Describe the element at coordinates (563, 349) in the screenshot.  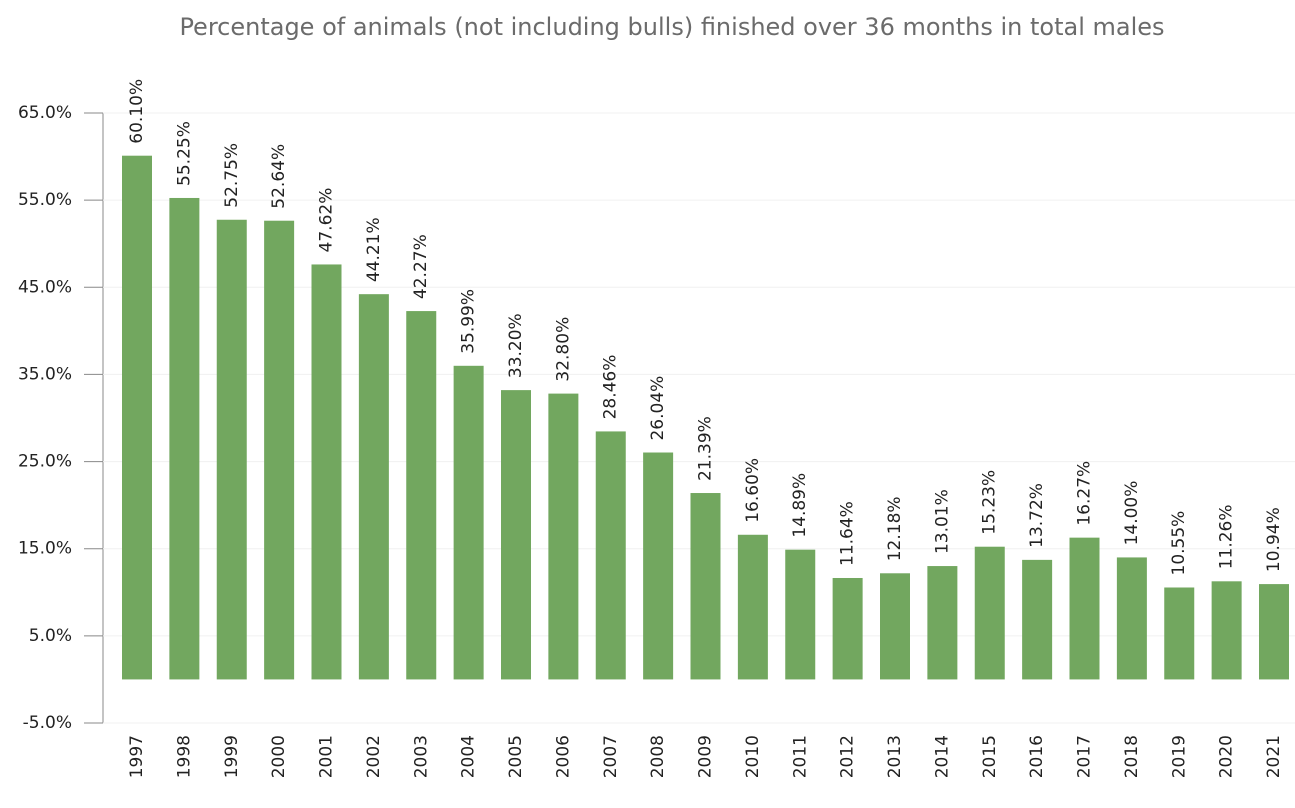
I see `data-label: 32.80%` at that location.